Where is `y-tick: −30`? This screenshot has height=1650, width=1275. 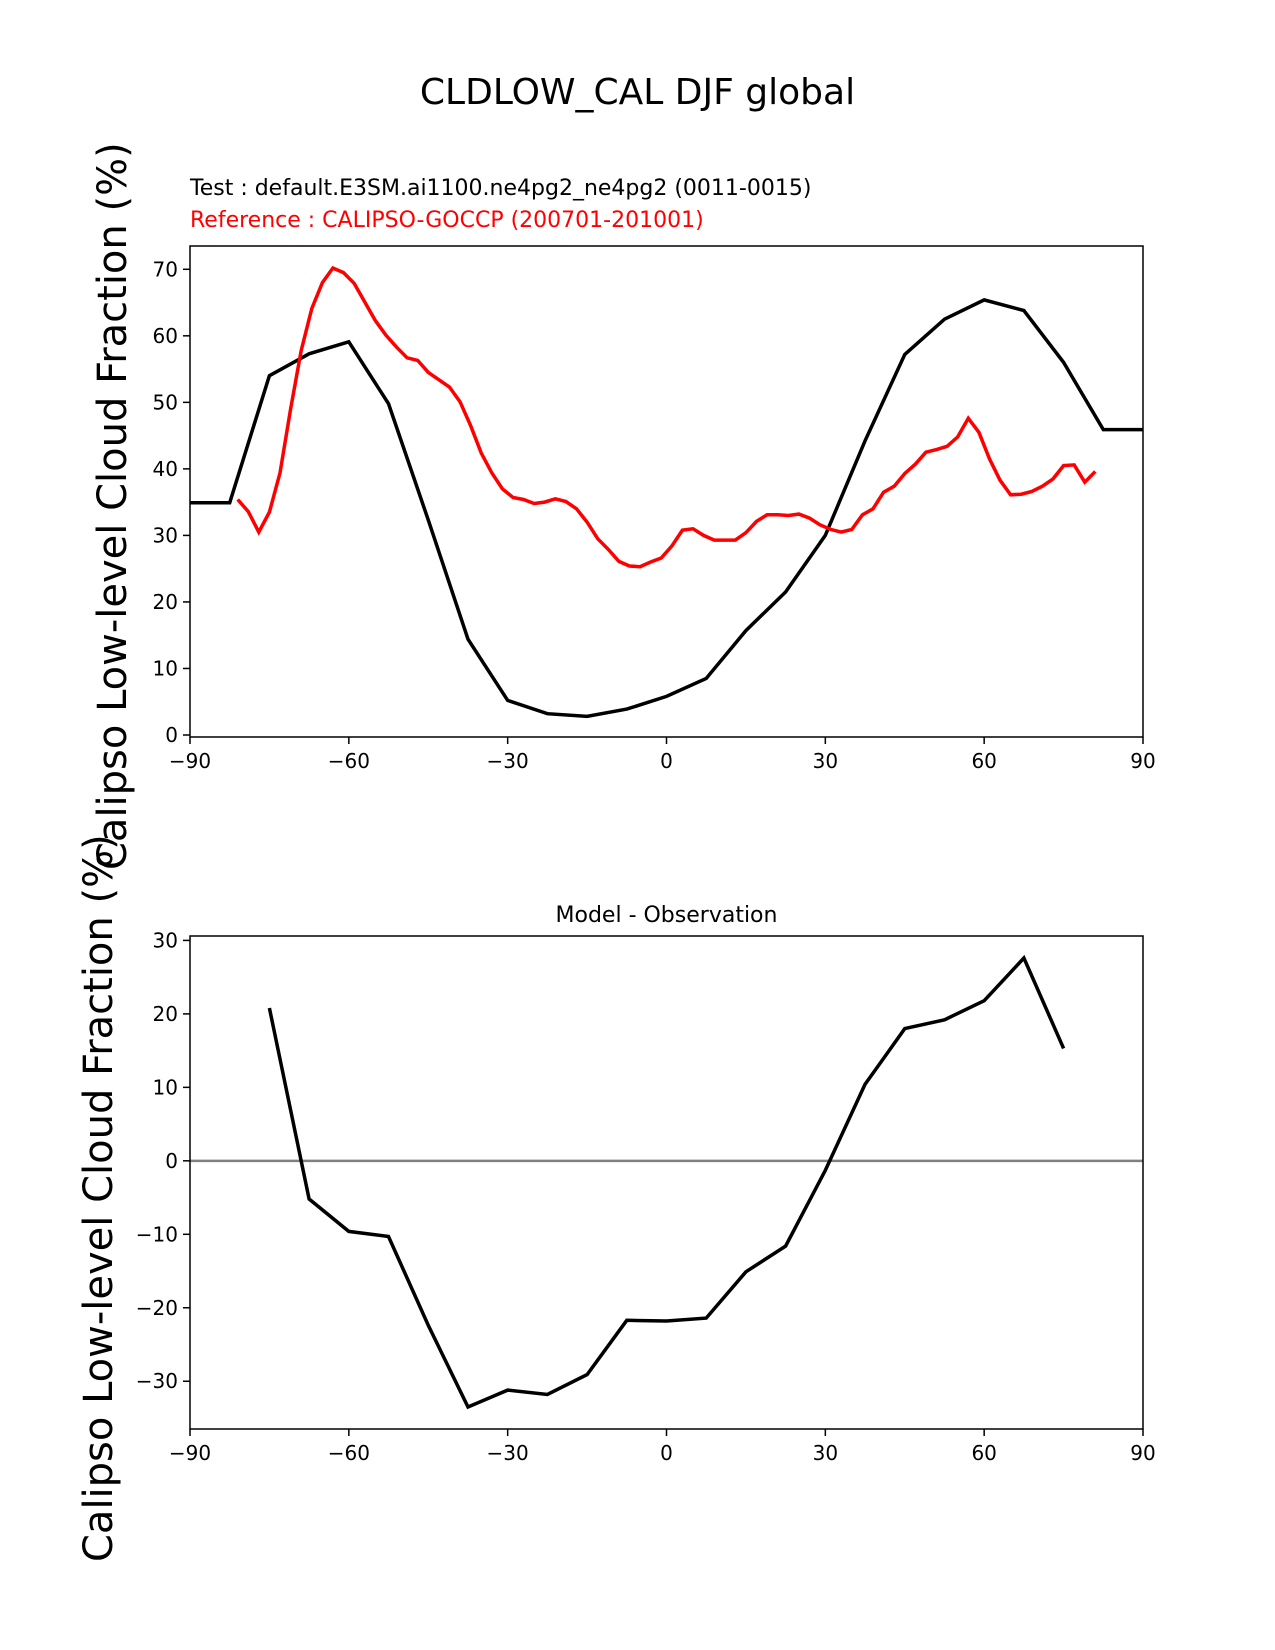 y-tick: −30 is located at coordinates (163, 1381).